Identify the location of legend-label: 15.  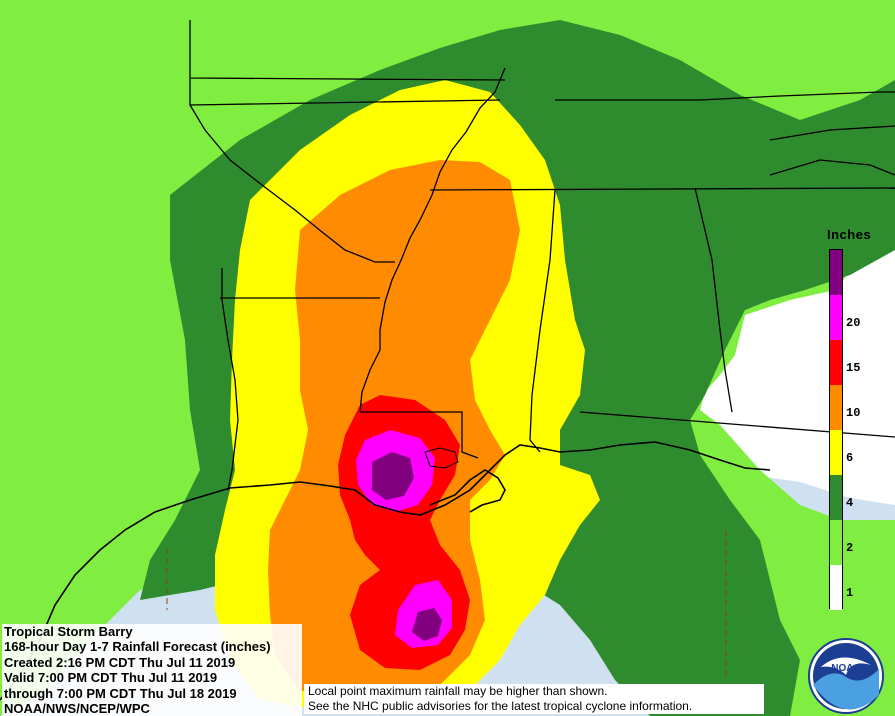
(853, 368).